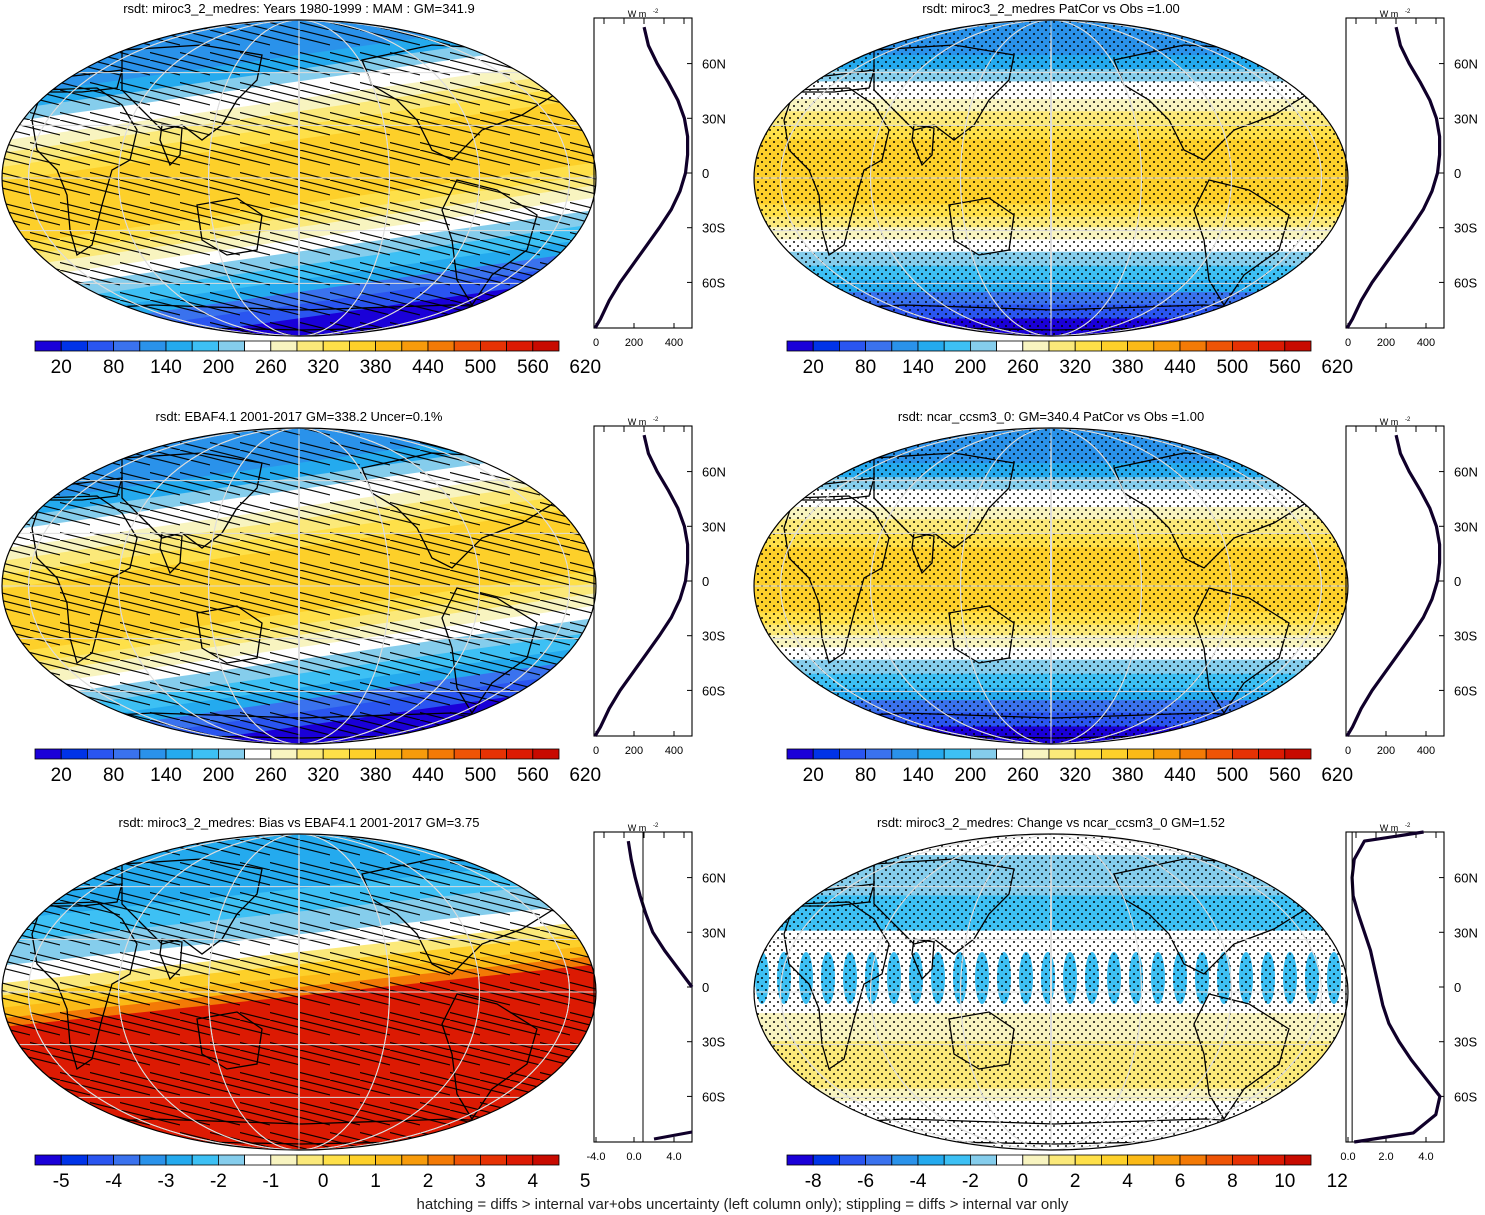  Describe the element at coordinates (585, 1181) in the screenshot. I see `colorbar-tick-label: 5` at that location.